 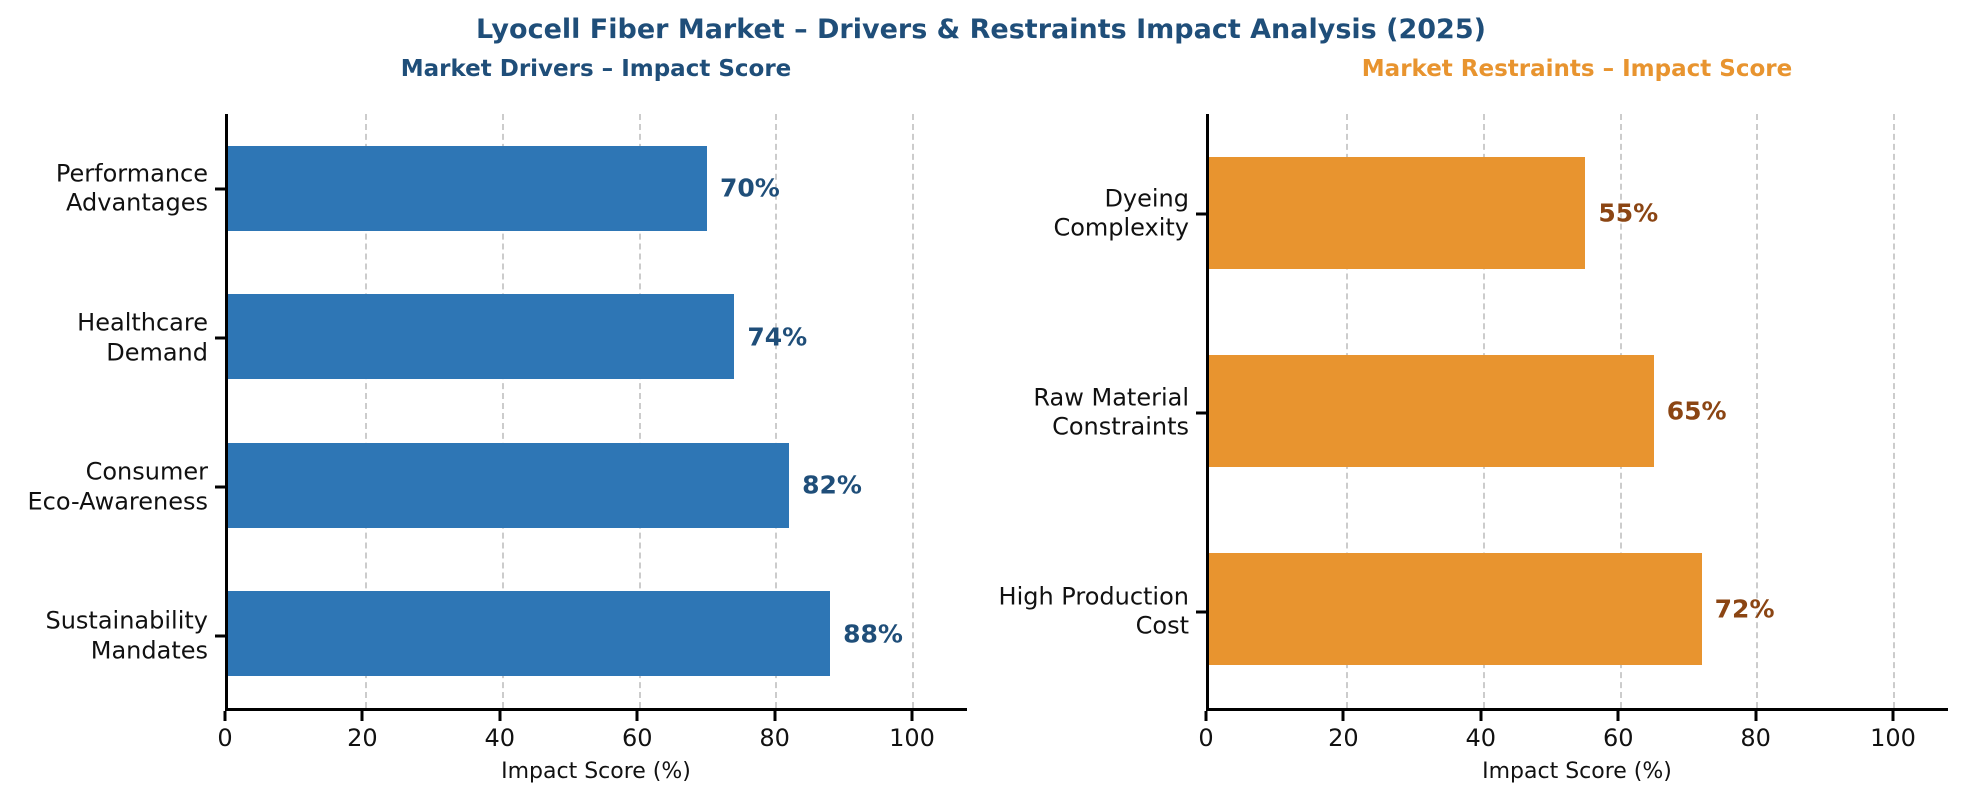 I want to click on category-label: Sustainability Mandates, so click(x=126, y=635).